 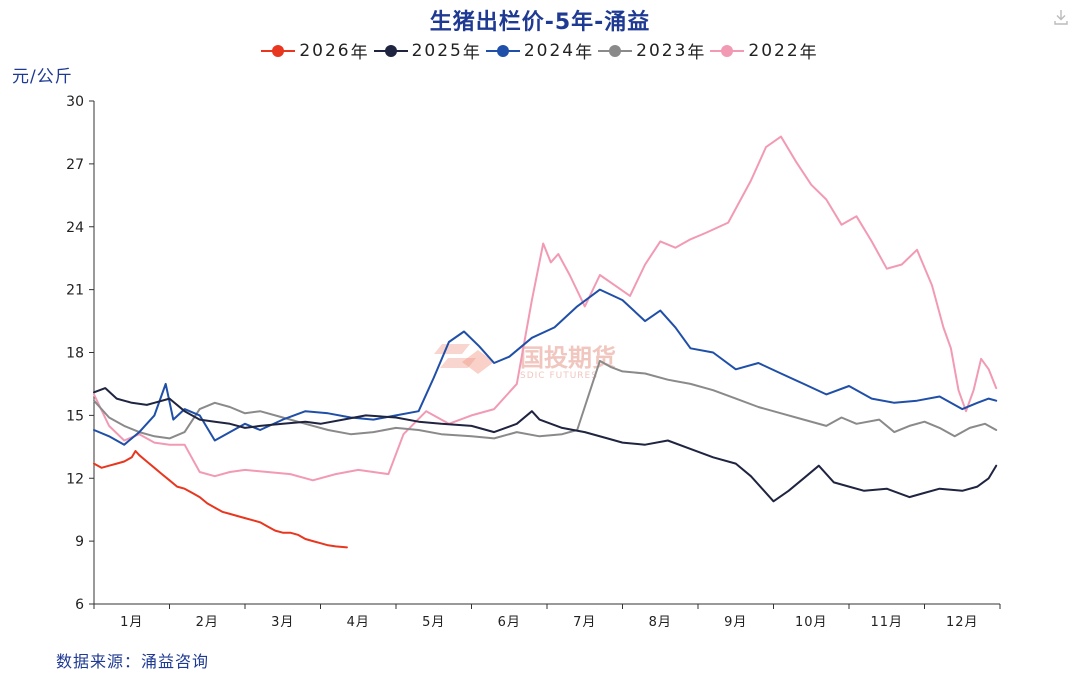 What do you see at coordinates (75, 165) in the screenshot?
I see `y-tick-label: 27` at bounding box center [75, 165].